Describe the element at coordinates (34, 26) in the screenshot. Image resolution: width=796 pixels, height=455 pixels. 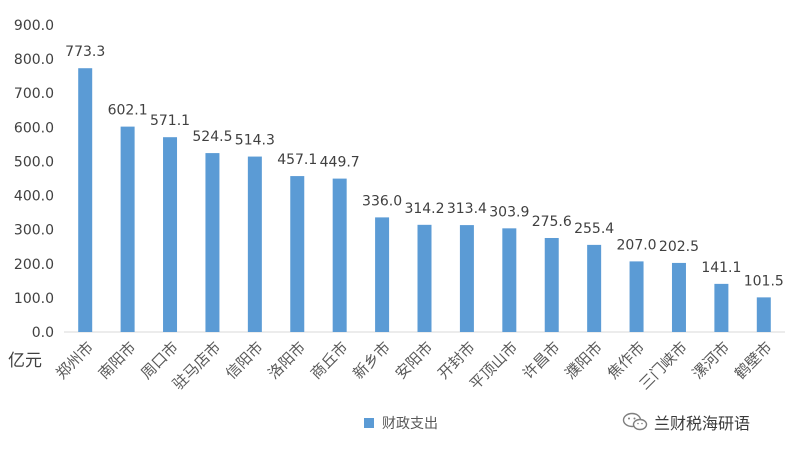
I see `y-tick-label: 900.0` at that location.